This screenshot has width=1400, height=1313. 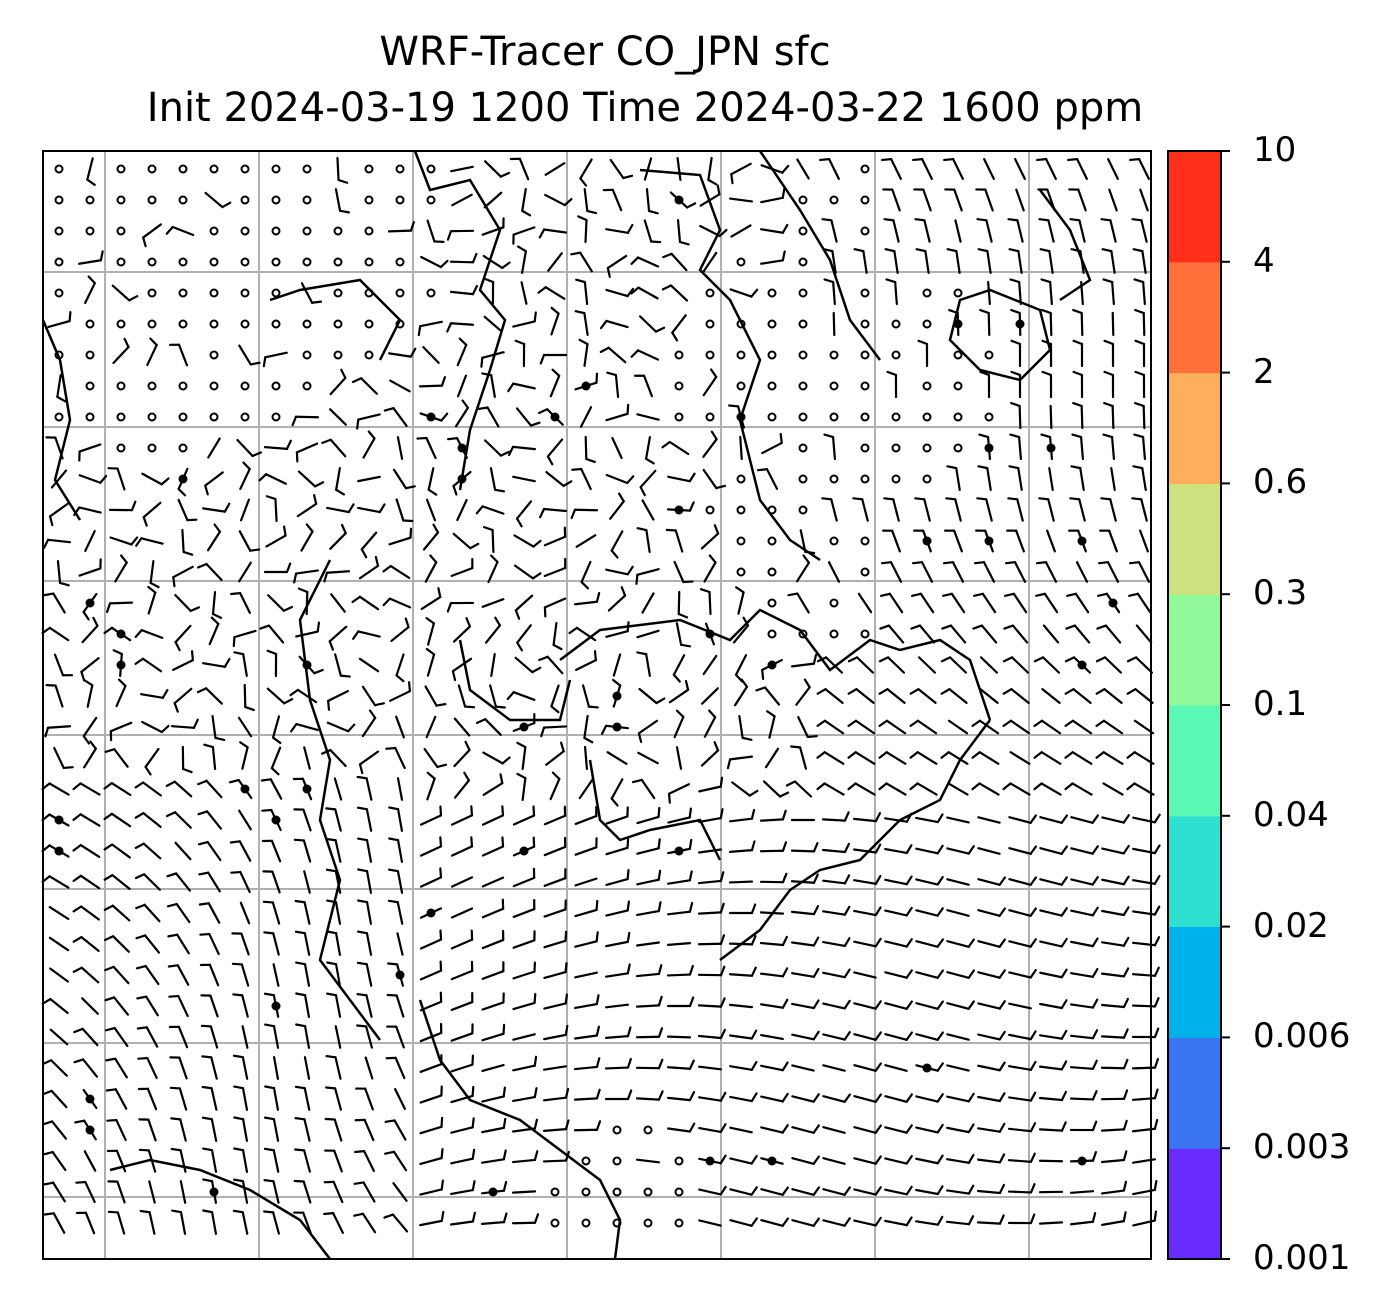 I want to click on colorbar-tick-label: 0.006, so click(x=1302, y=1036).